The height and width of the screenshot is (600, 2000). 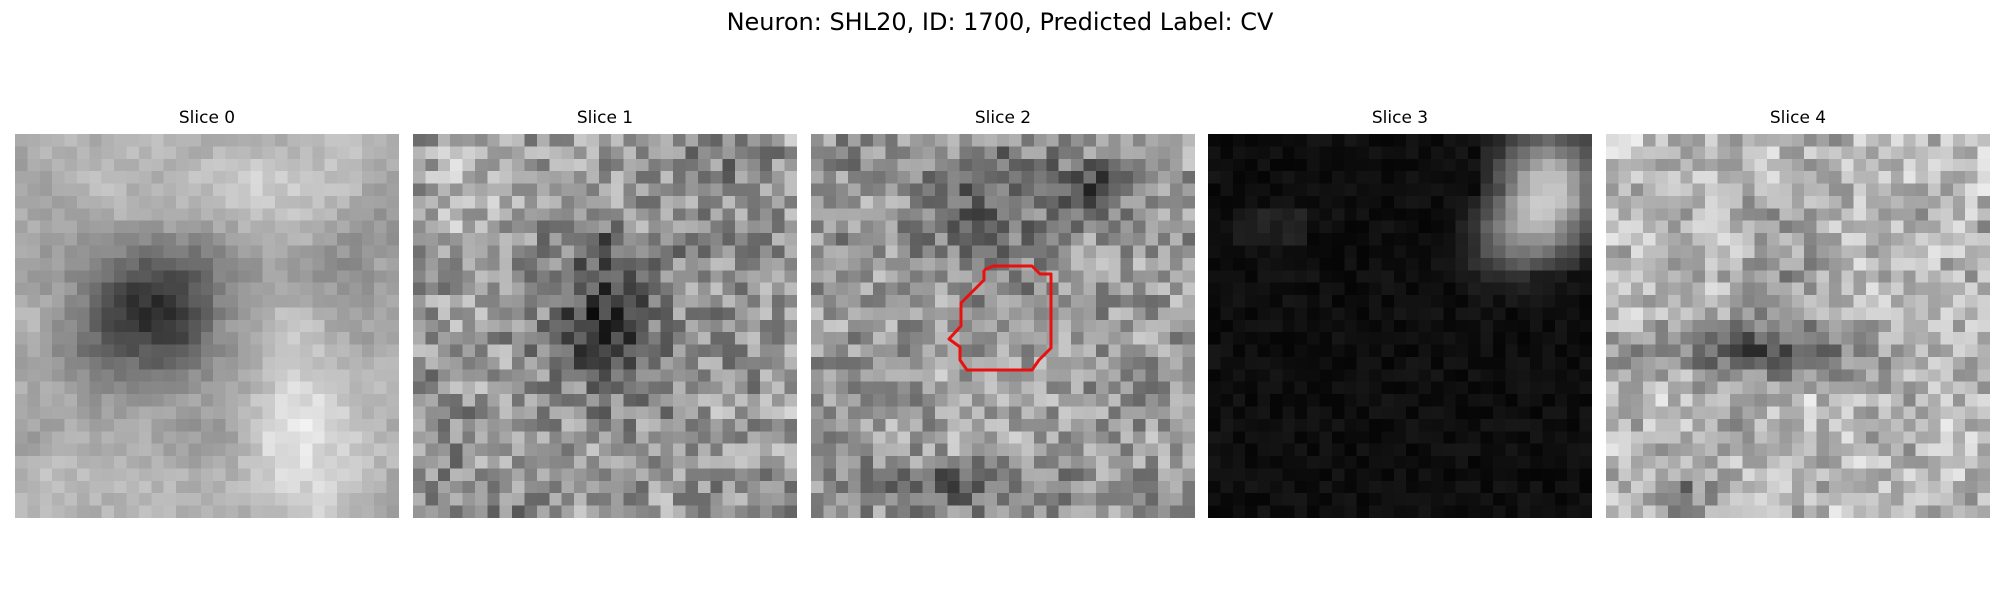 I want to click on contour-outline, so click(x=1000, y=318).